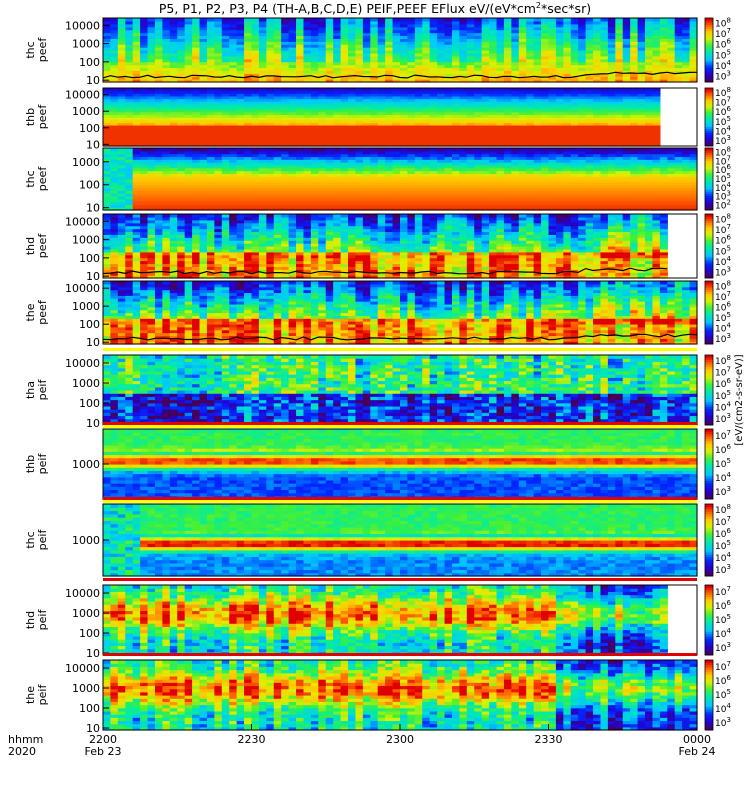 The height and width of the screenshot is (800, 750). I want to click on panel-product-label: peef, so click(42, 50).